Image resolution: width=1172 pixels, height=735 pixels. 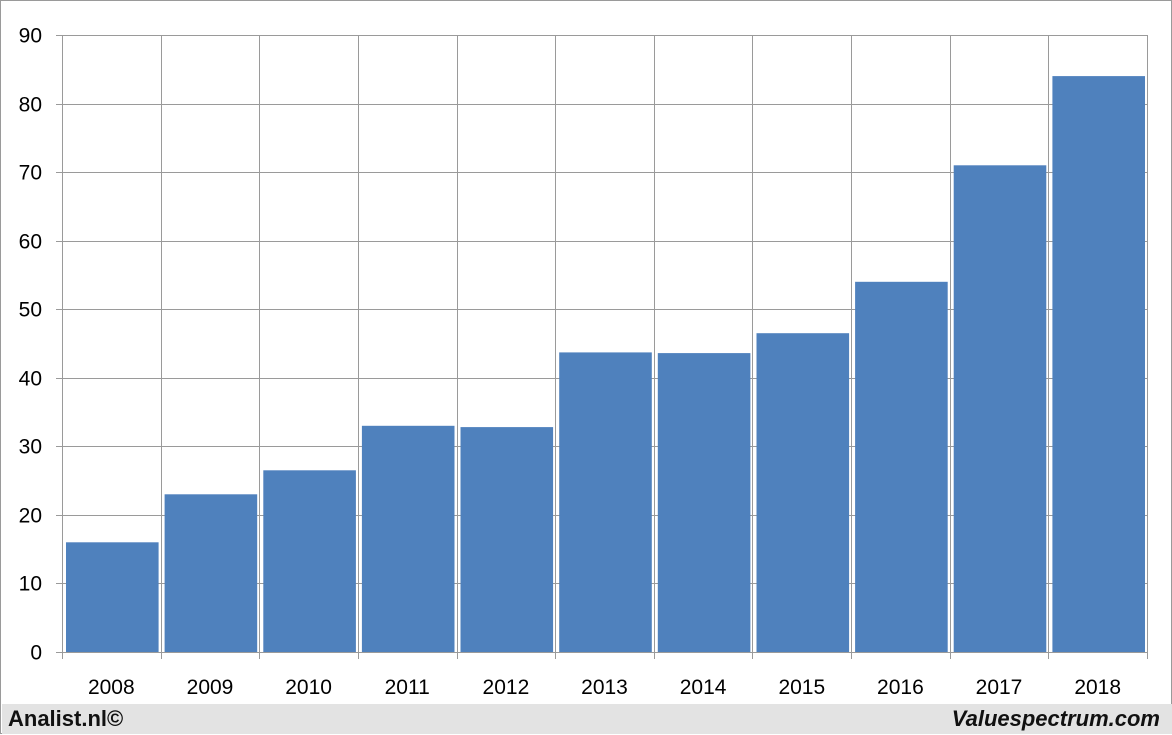 I want to click on y-tick-label: 20, so click(x=30, y=516).